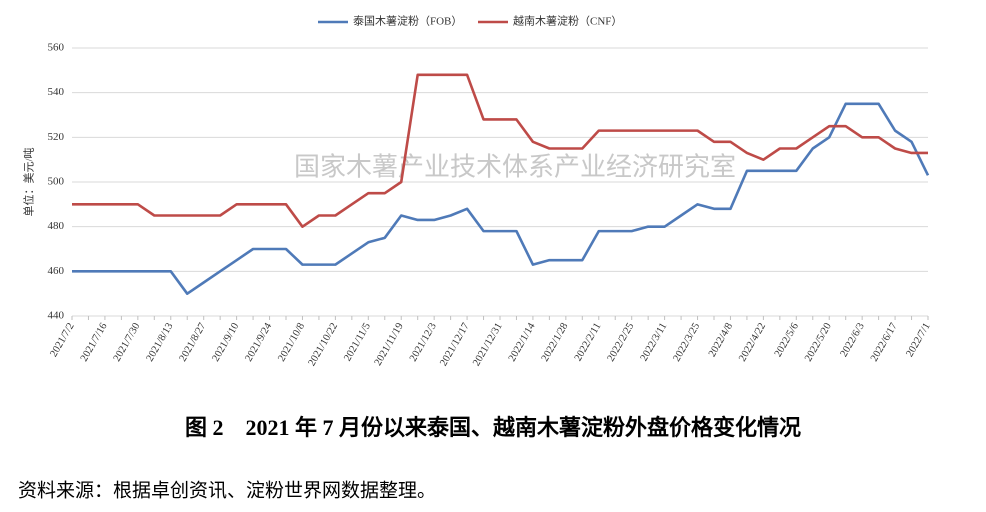 Image resolution: width=986 pixels, height=512 pixels. Describe the element at coordinates (291, 342) in the screenshot. I see `x-tick-label: 2021/10/8` at that location.